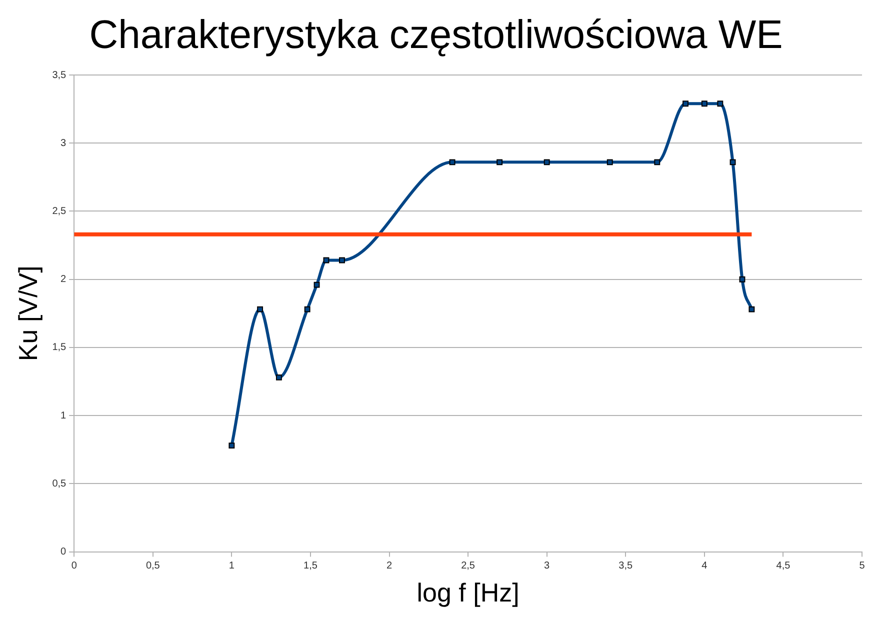 The image size is (882, 619). I want to click on y-tick-label: 2, so click(63, 280).